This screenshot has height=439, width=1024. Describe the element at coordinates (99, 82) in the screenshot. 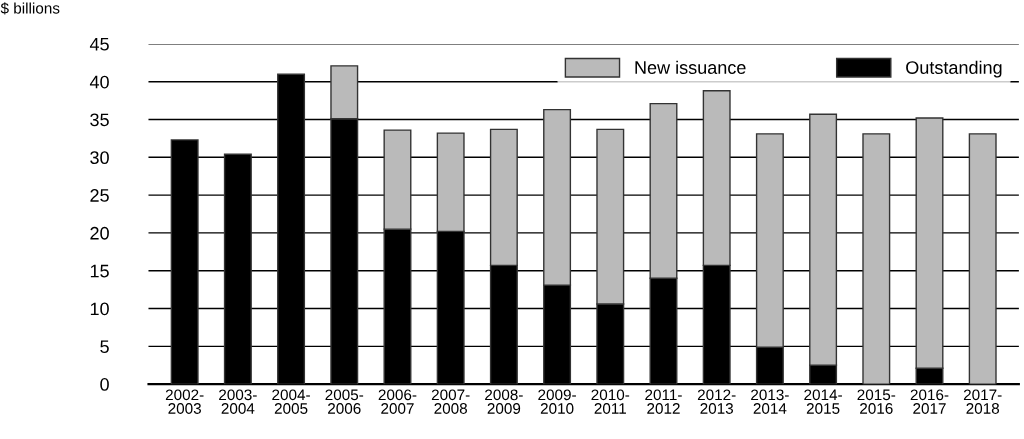

I see `y-tick-label: 40` at that location.